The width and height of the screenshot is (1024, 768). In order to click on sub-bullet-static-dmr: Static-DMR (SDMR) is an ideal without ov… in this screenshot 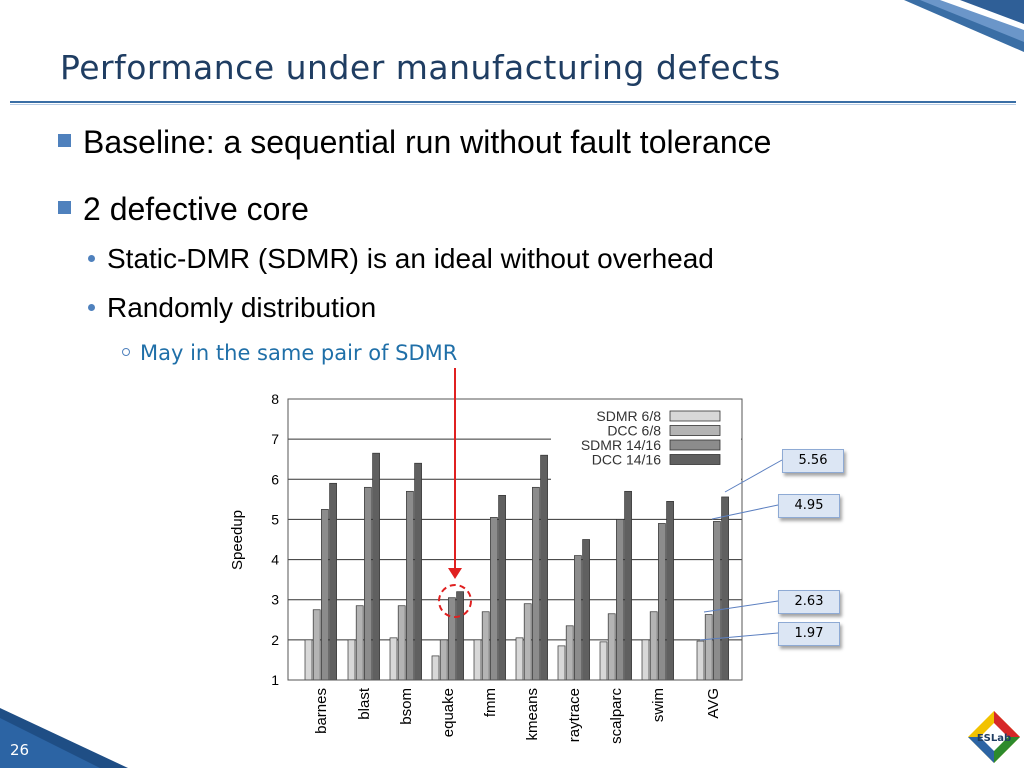, I will do `click(401, 259)`.